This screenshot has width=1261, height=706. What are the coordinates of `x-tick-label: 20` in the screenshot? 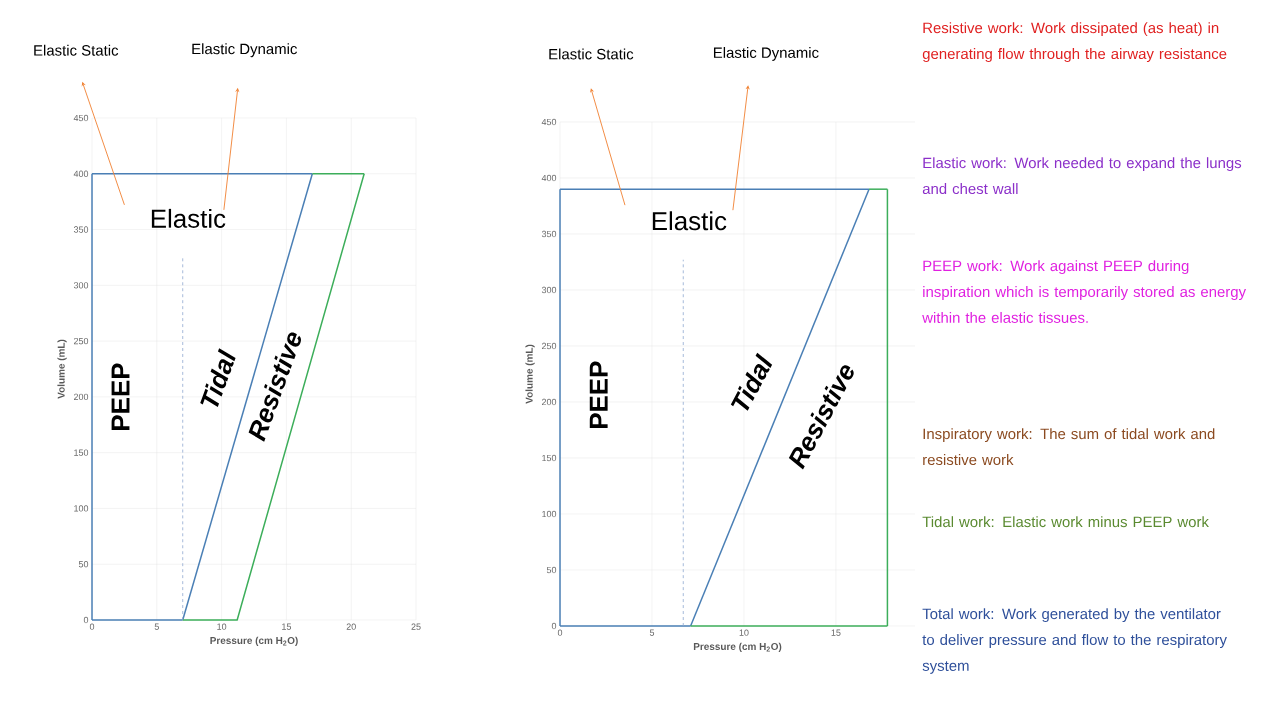 It's located at (351, 626).